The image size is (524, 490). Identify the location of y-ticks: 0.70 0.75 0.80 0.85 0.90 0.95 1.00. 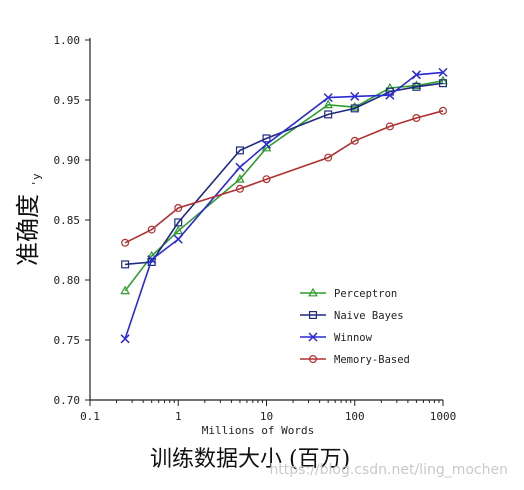
(72, 220).